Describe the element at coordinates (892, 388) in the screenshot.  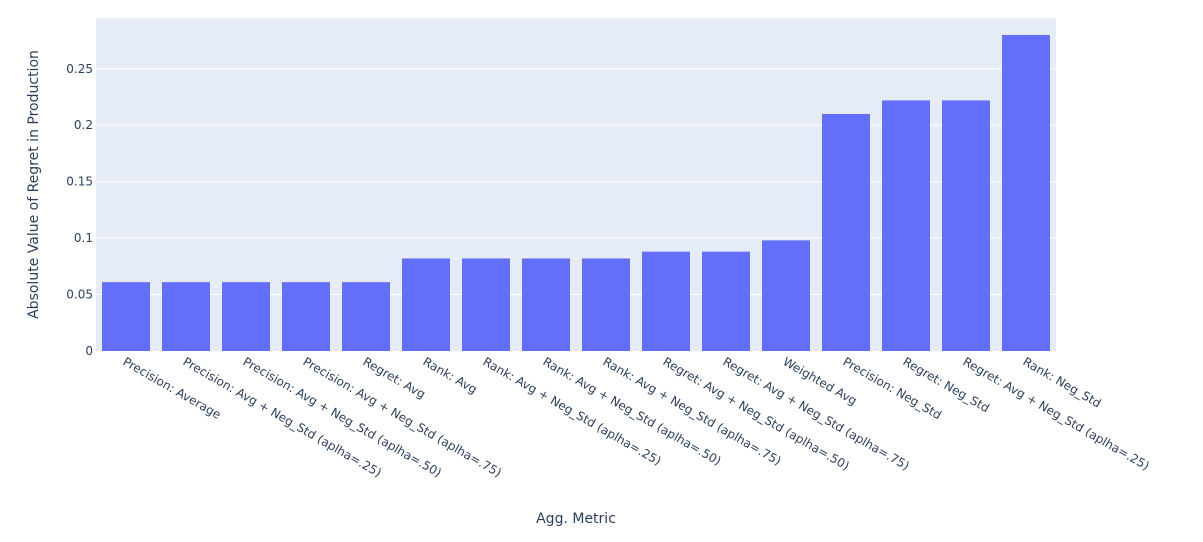
I see `x-tick-label: Precision: Neg_Std` at that location.